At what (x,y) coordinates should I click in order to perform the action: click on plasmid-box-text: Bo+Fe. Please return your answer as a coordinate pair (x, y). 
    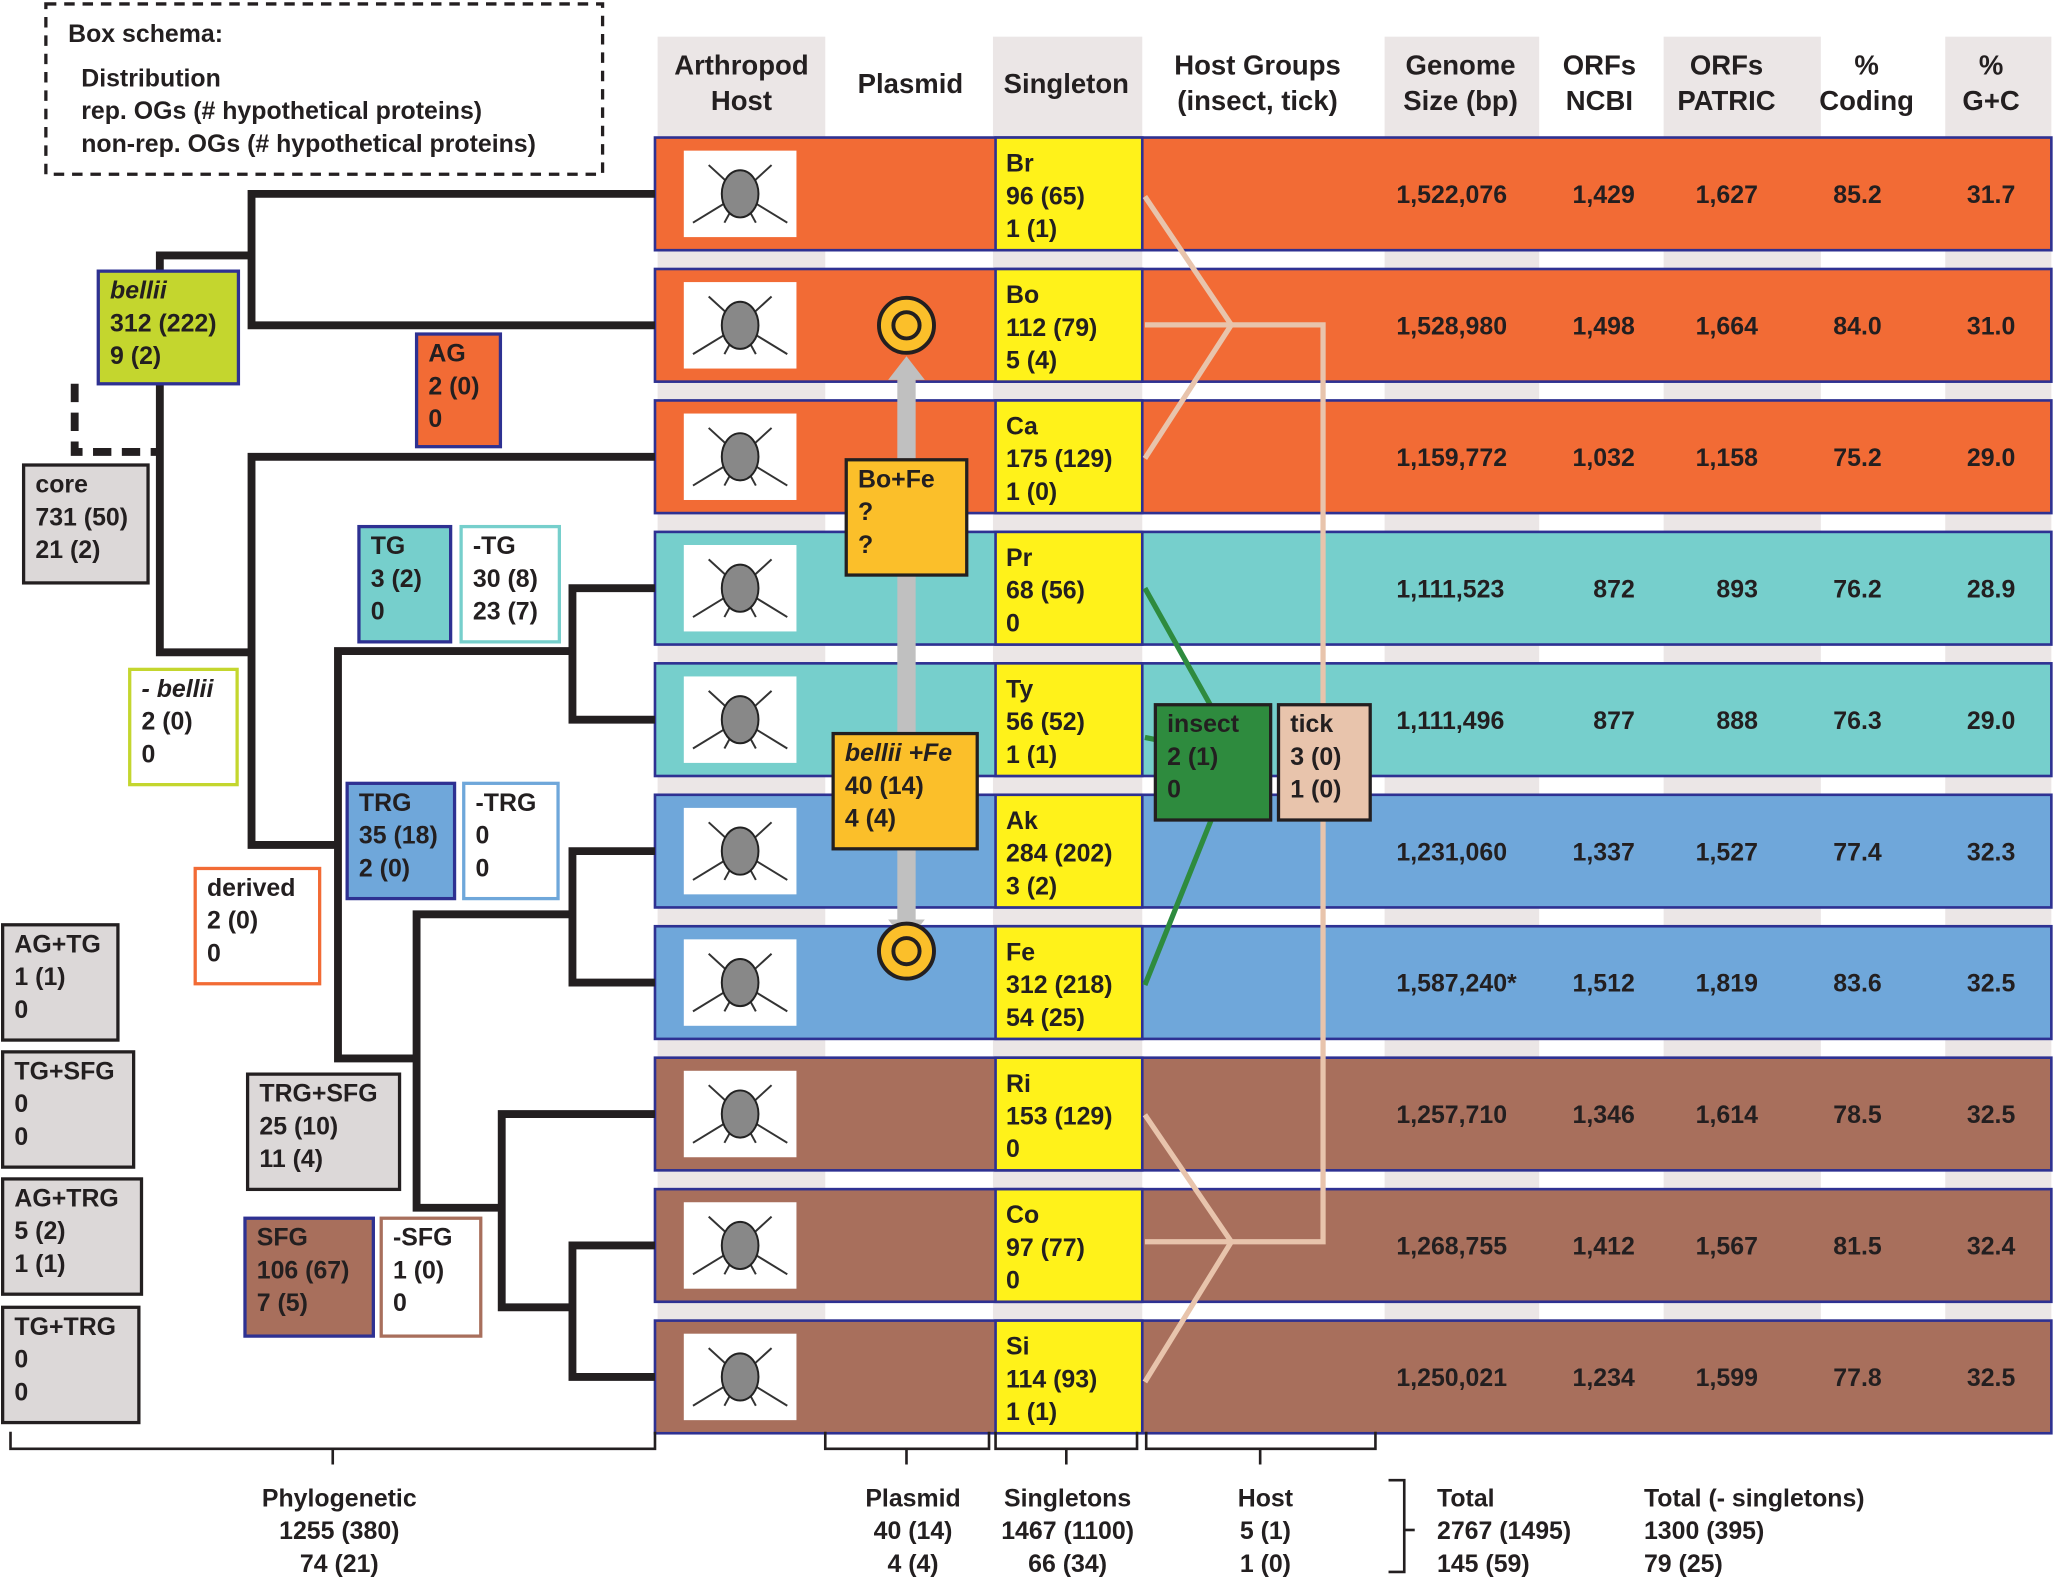
    Looking at the image, I should click on (896, 479).